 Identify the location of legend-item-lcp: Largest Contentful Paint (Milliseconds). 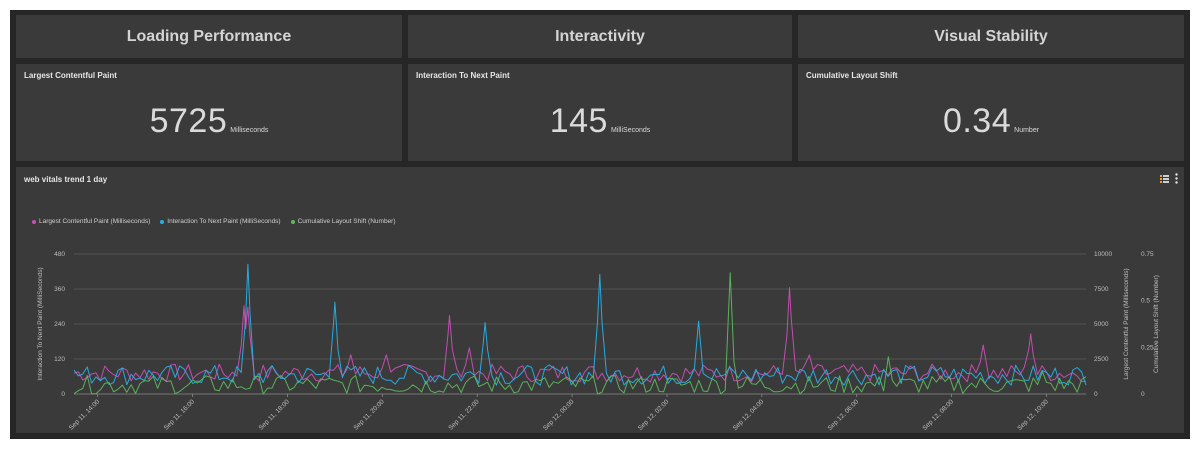
(91, 221).